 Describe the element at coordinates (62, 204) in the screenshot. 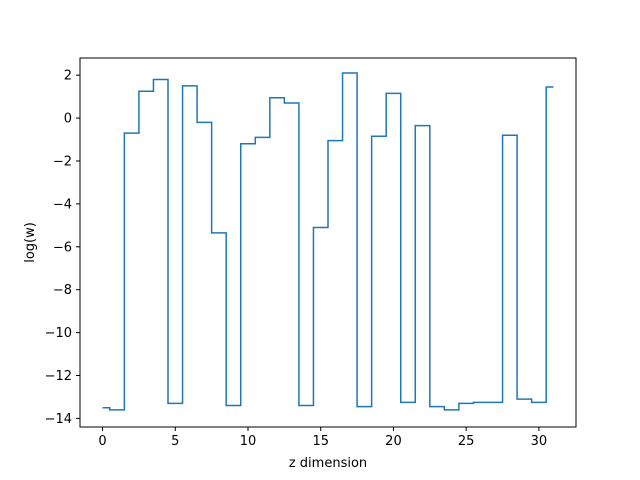

I see `y-tick-label: −4` at that location.